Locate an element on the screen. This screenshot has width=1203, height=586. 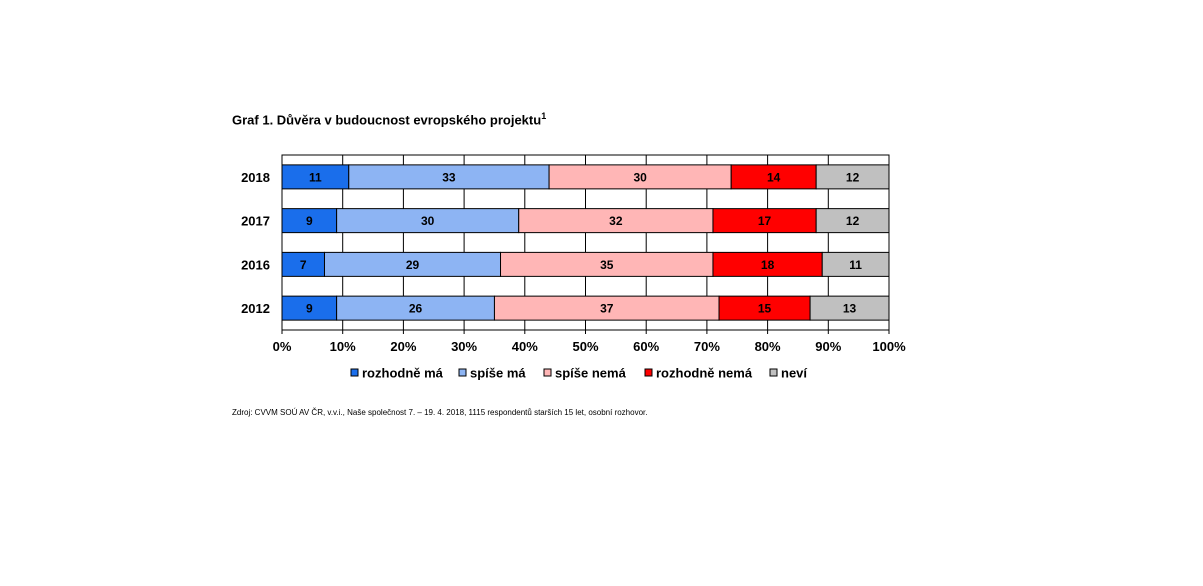
x-tick-label: 100% is located at coordinates (889, 346).